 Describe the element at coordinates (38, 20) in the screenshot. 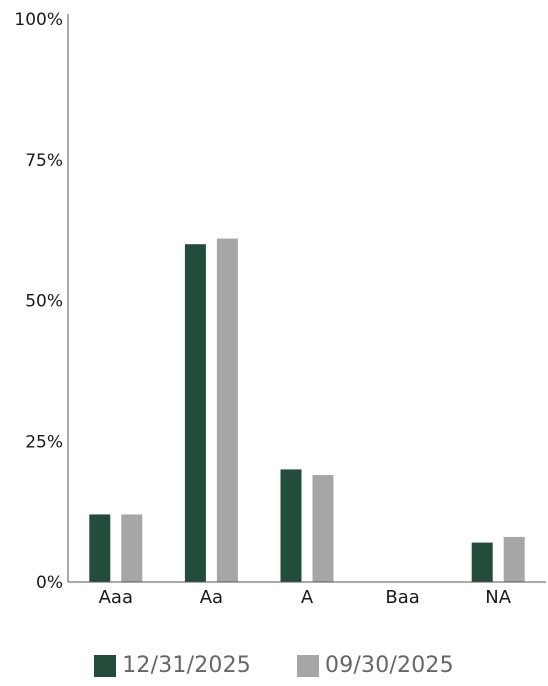

I see `y-tick-label: 100%` at that location.